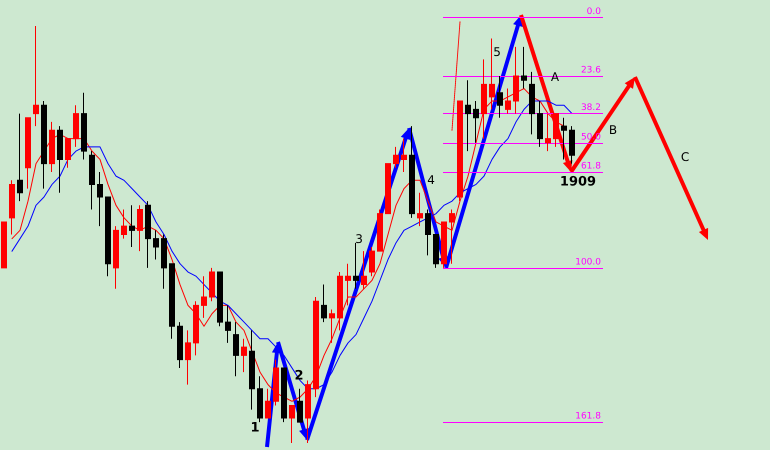 The height and width of the screenshot is (450, 770). I want to click on annotation: 23.6, so click(591, 71).